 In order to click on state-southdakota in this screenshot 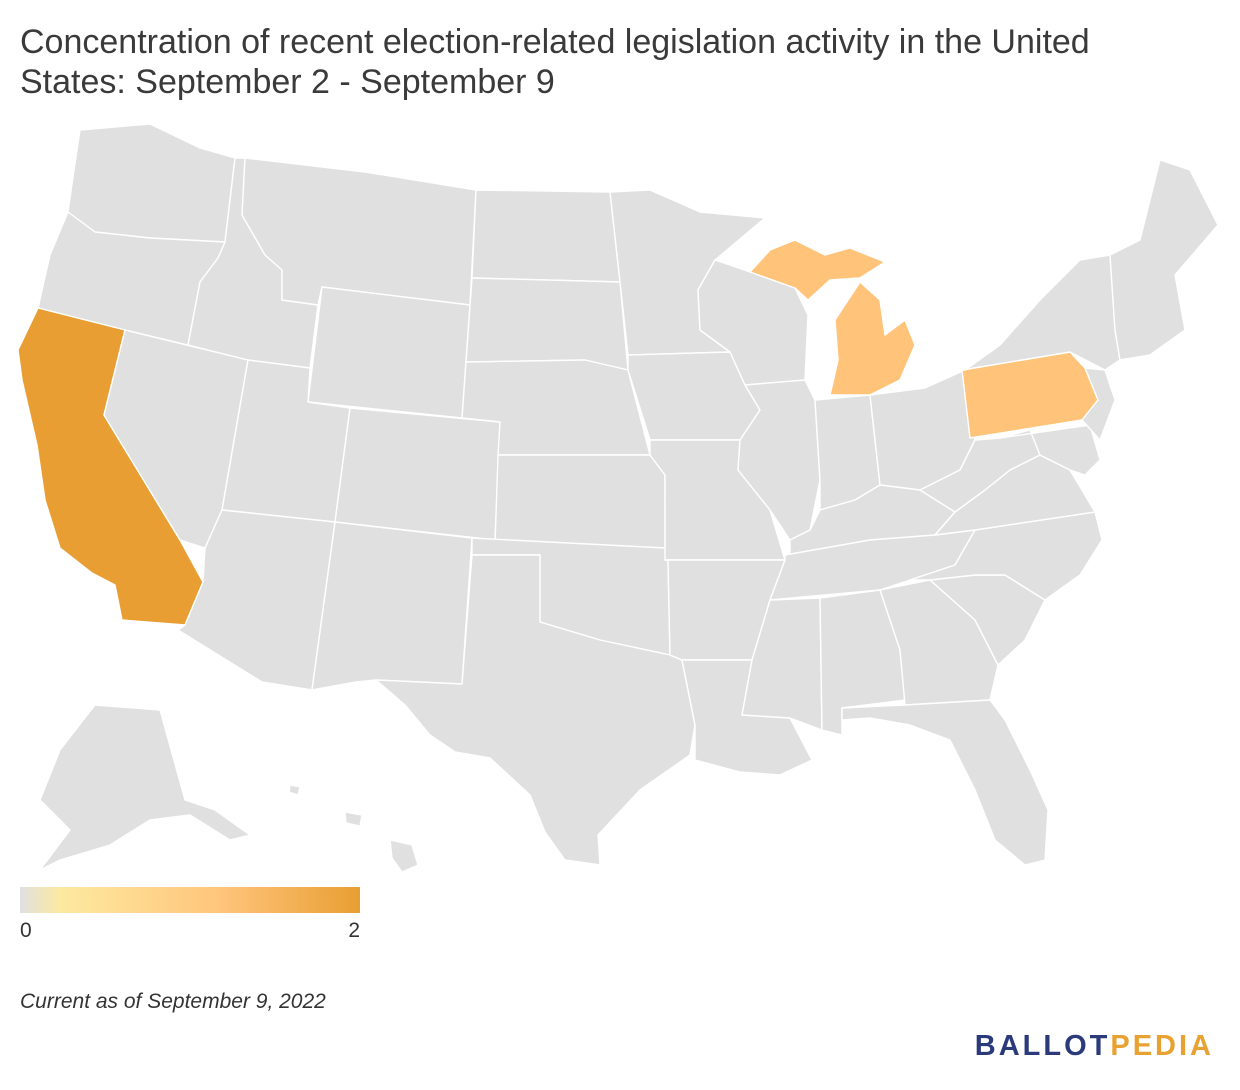, I will do `click(547, 324)`.